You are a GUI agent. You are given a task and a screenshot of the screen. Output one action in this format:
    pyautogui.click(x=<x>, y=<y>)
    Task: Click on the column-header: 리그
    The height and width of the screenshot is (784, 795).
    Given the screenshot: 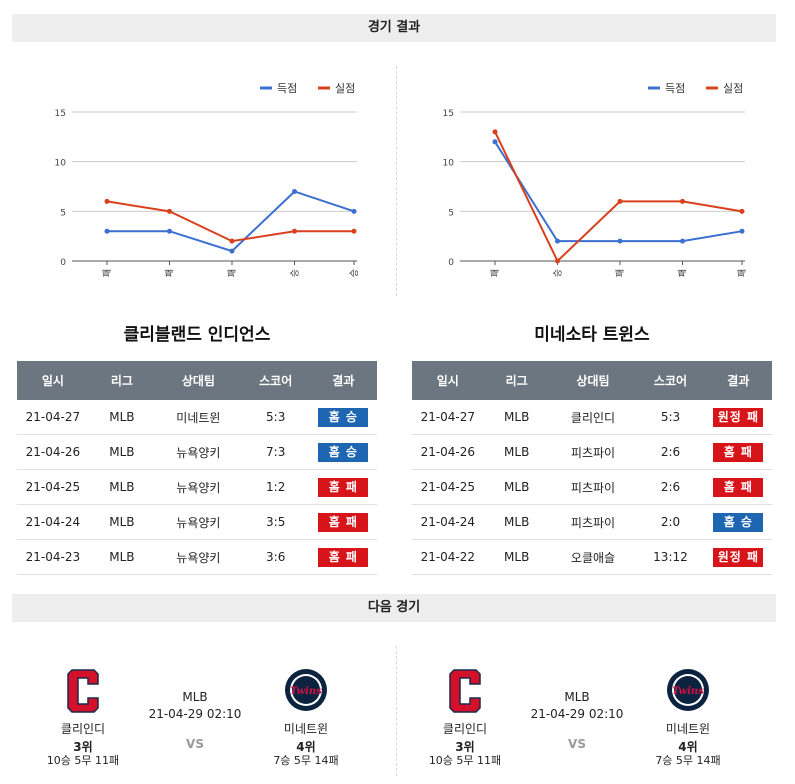 What is the action you would take?
    pyautogui.click(x=122, y=380)
    